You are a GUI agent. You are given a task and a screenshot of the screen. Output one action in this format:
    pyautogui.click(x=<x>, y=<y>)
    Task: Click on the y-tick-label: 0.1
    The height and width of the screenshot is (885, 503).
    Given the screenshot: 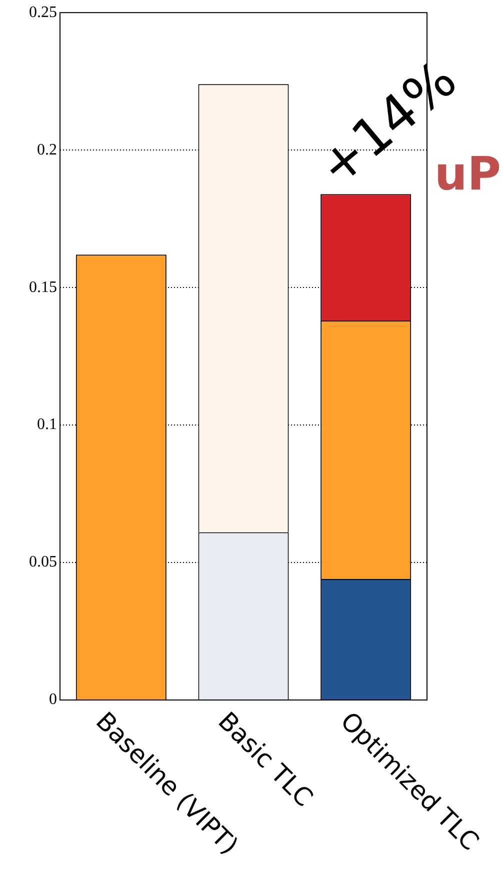 What is the action you would take?
    pyautogui.click(x=47, y=425)
    